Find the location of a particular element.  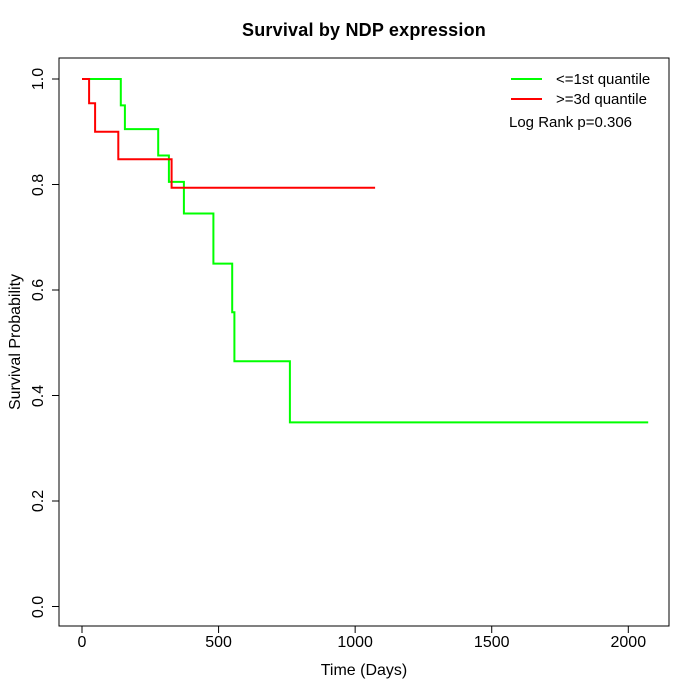

y-tick-label: 0.0 is located at coordinates (38, 606).